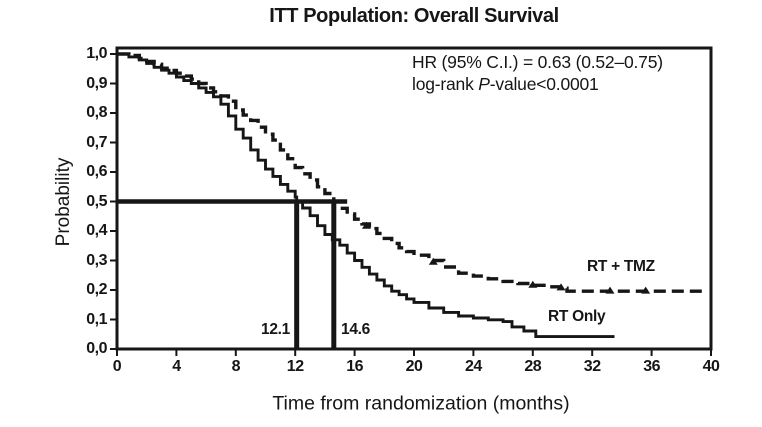  I want to click on y-tick-label: 0,8, so click(96, 112).